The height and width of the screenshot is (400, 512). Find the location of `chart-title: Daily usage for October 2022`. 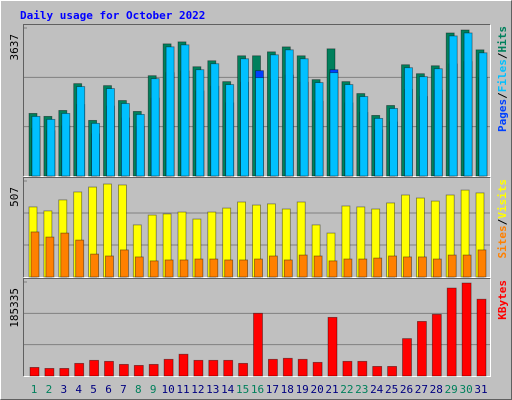

chart-title: Daily usage for October 2022 is located at coordinates (112, 15).